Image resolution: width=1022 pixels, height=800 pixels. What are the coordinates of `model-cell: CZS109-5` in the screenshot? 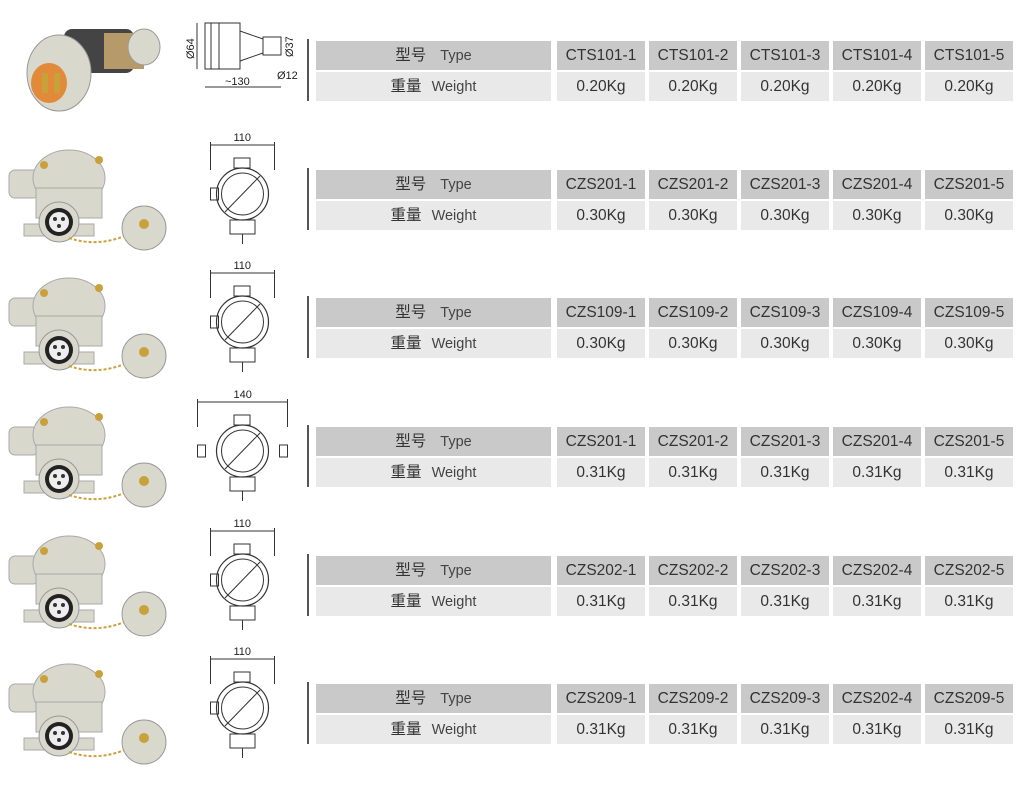 It's located at (969, 312).